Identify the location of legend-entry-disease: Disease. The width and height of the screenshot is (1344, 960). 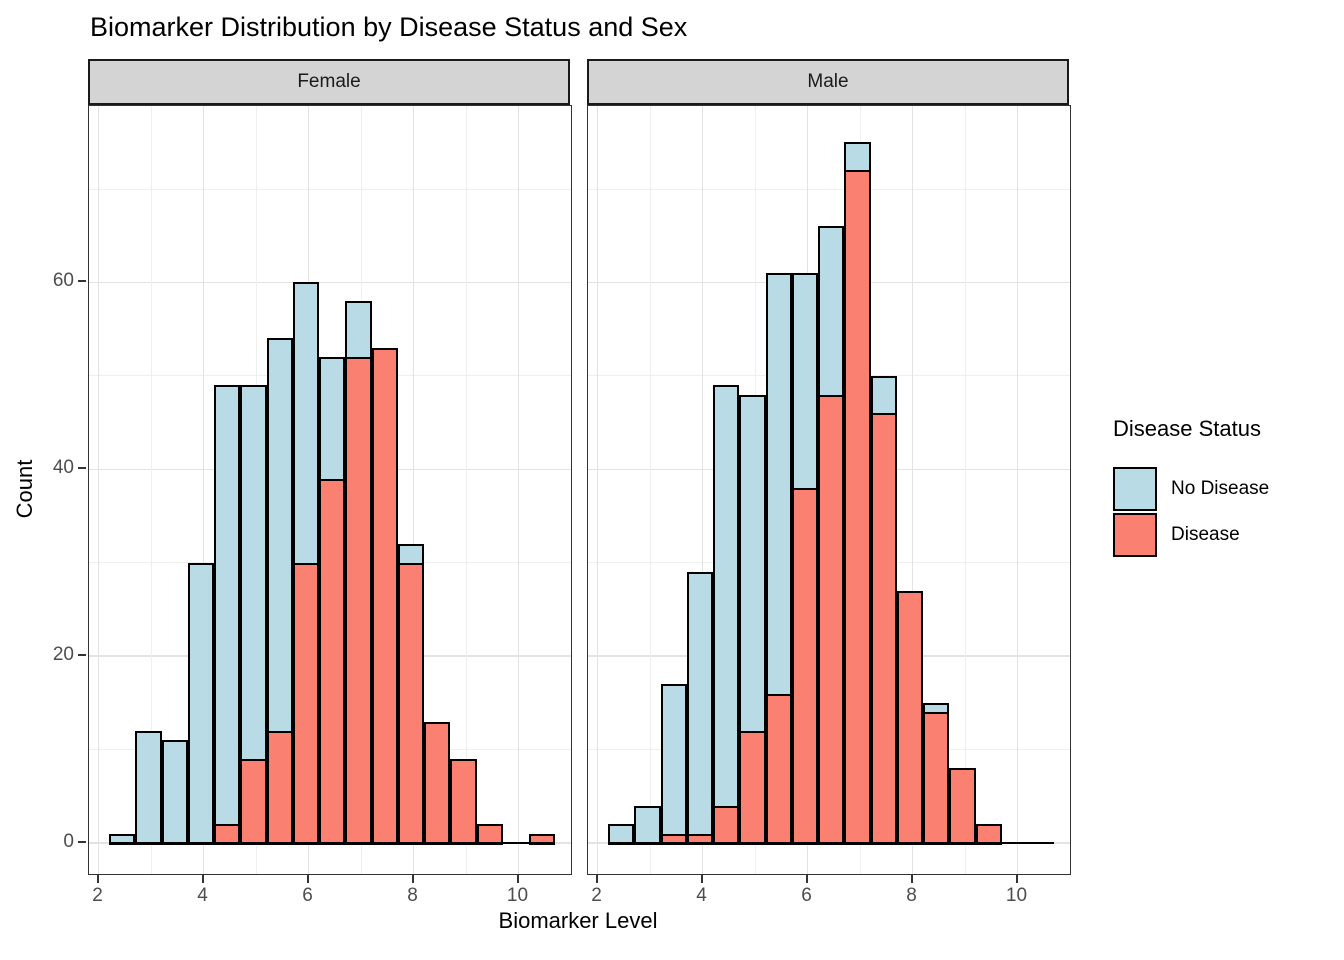
(1191, 535).